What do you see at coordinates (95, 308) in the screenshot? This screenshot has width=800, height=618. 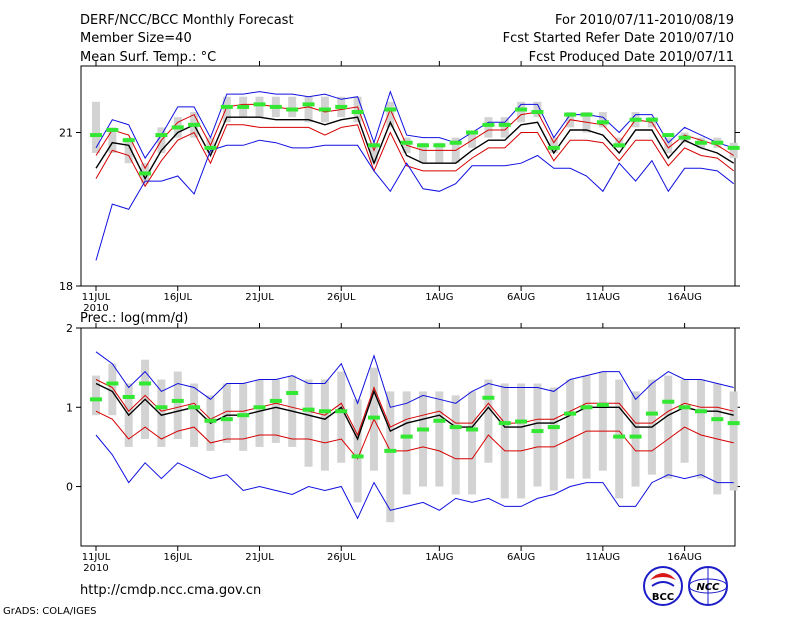 I see `x-year-label: 2010` at bounding box center [95, 308].